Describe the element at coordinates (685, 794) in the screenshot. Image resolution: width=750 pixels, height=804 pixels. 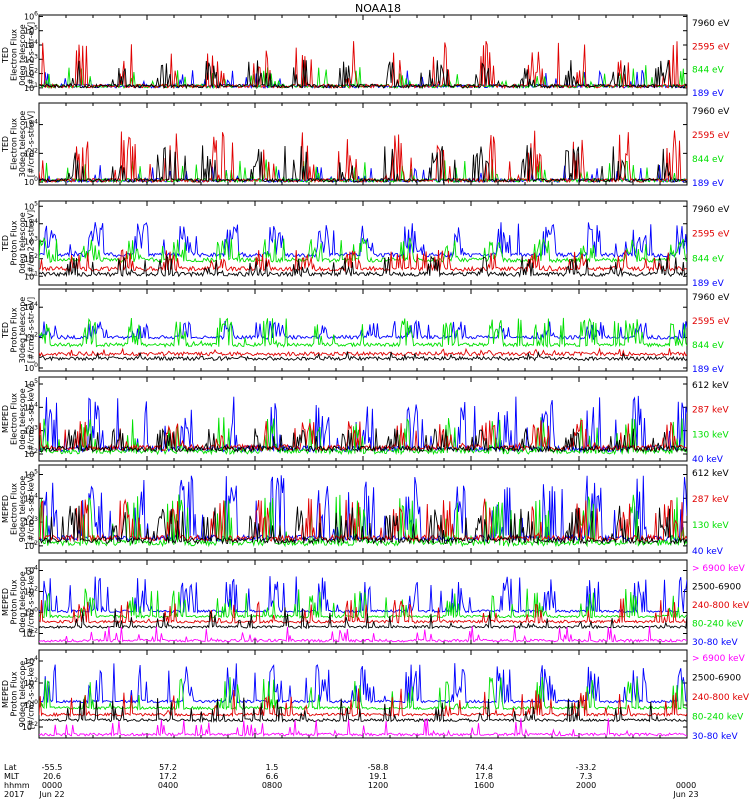
I see `x-axis-value: Jun 23` at that location.